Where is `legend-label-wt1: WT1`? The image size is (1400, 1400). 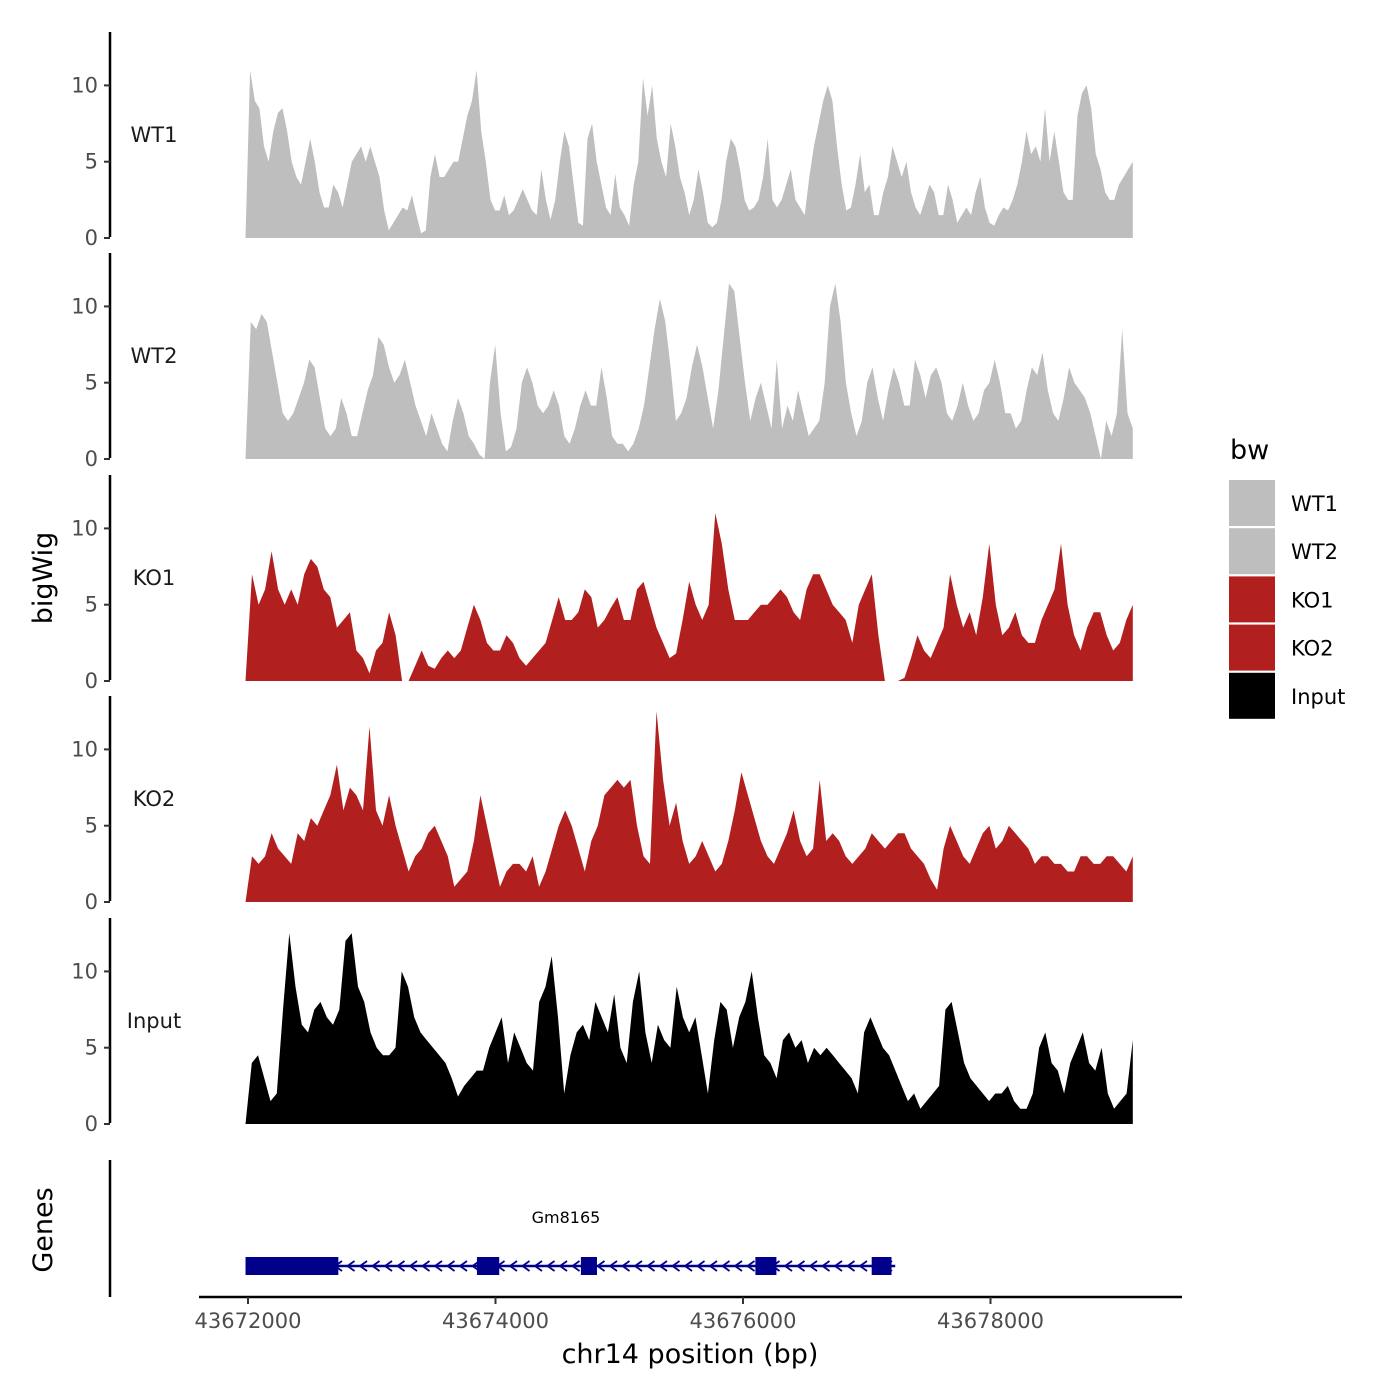
legend-label-wt1: WT1 is located at coordinates (1314, 504).